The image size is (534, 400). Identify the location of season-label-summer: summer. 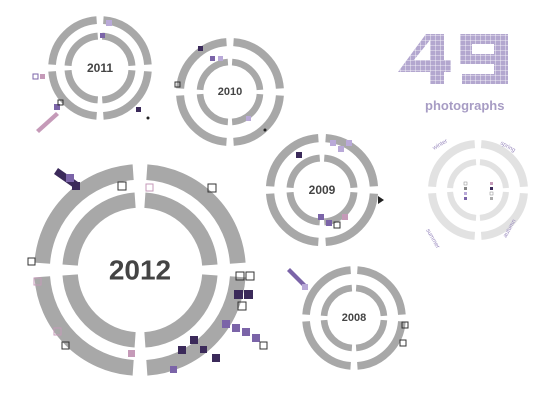
(432, 239).